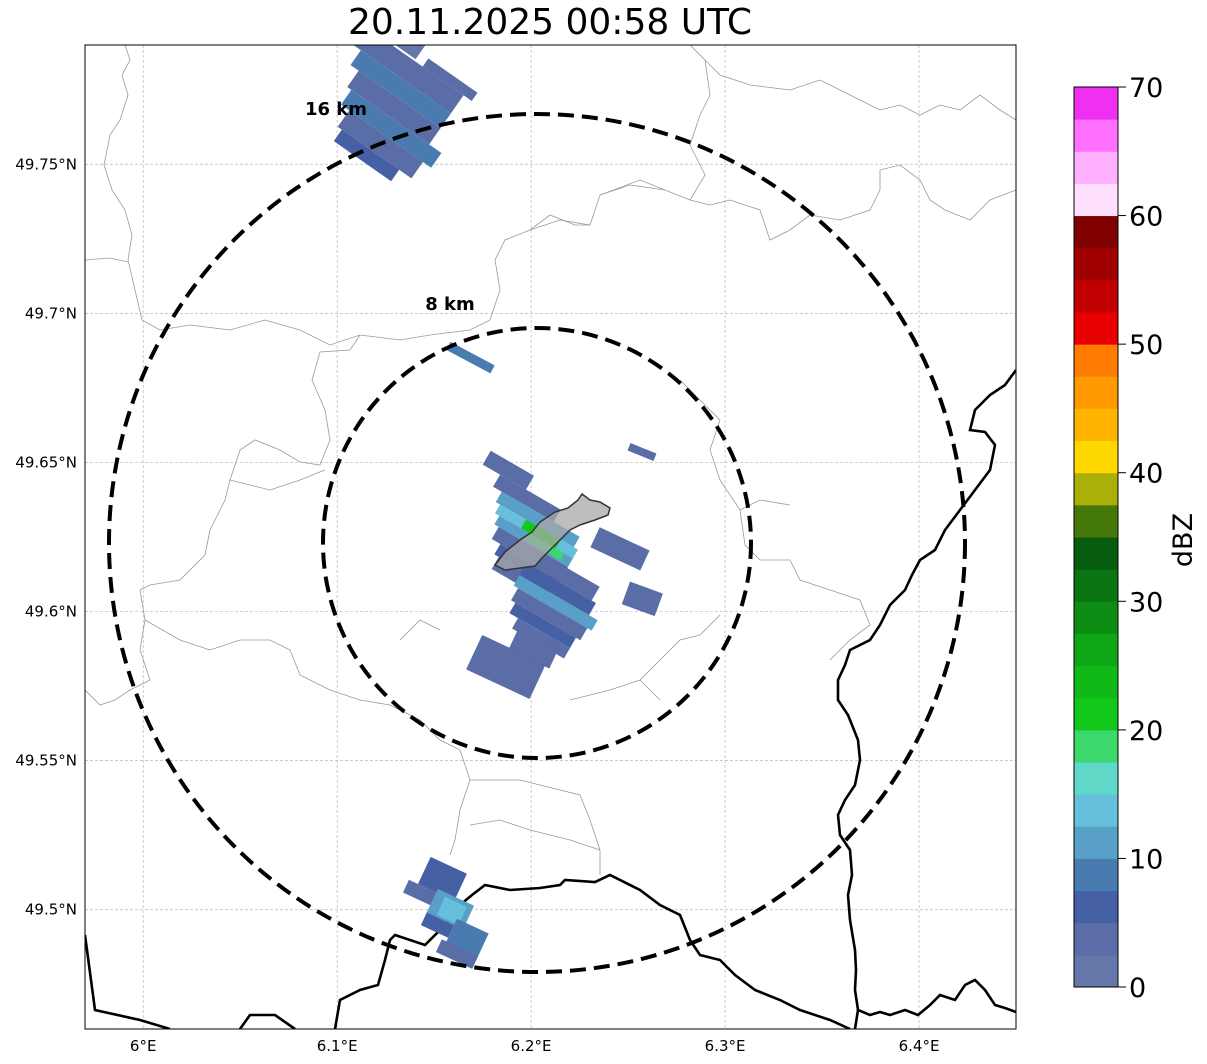  What do you see at coordinates (450, 304) in the screenshot?
I see `range-ring-label-8km: 8 km` at bounding box center [450, 304].